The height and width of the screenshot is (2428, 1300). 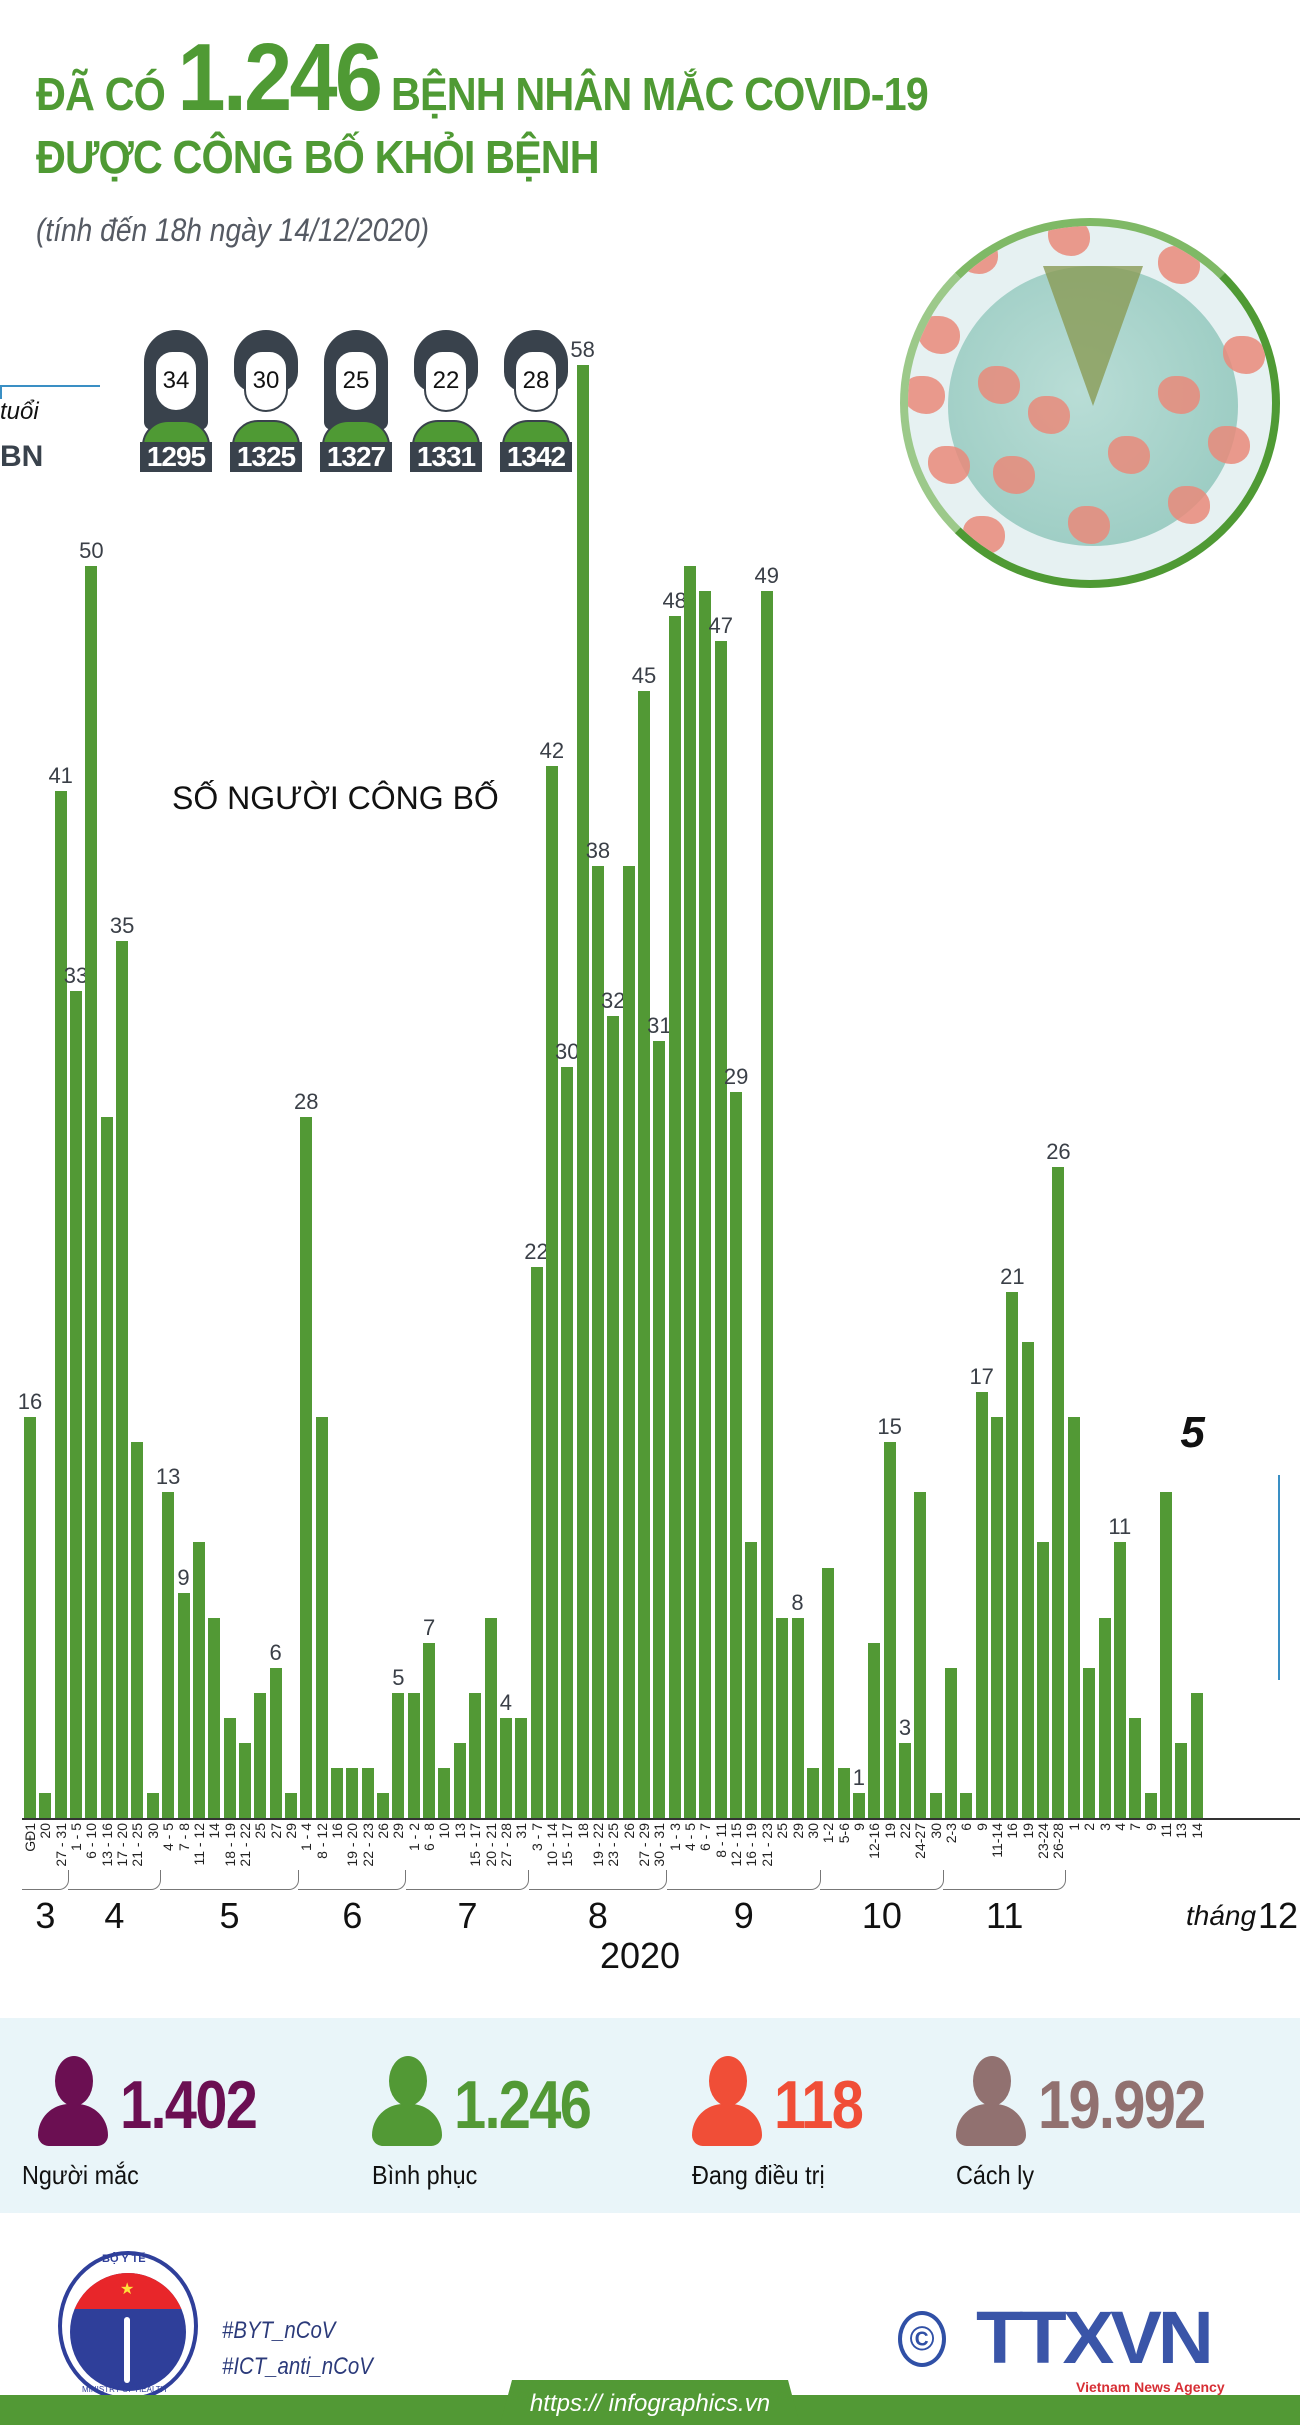 What do you see at coordinates (598, 851) in the screenshot?
I see `bar-value-label: 38` at bounding box center [598, 851].